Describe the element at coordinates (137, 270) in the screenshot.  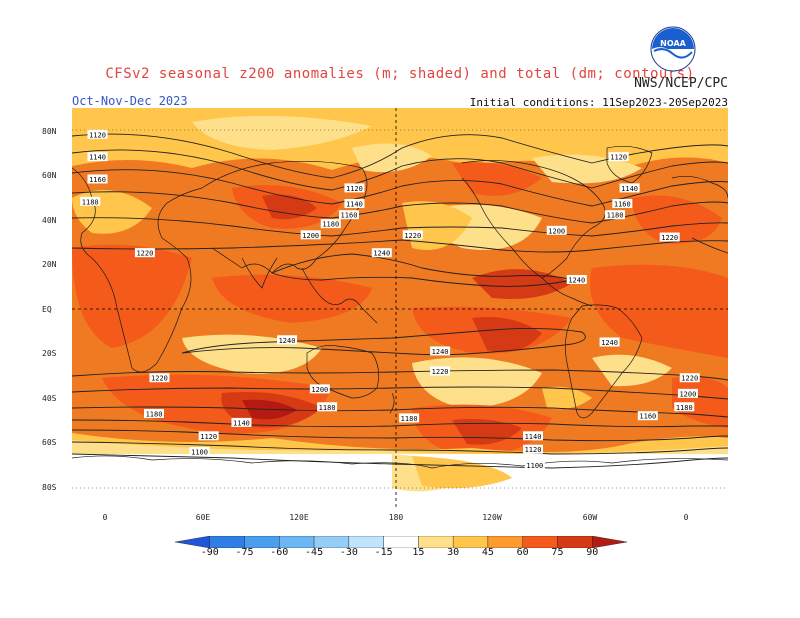
I see `coast-europe-africa` at that location.